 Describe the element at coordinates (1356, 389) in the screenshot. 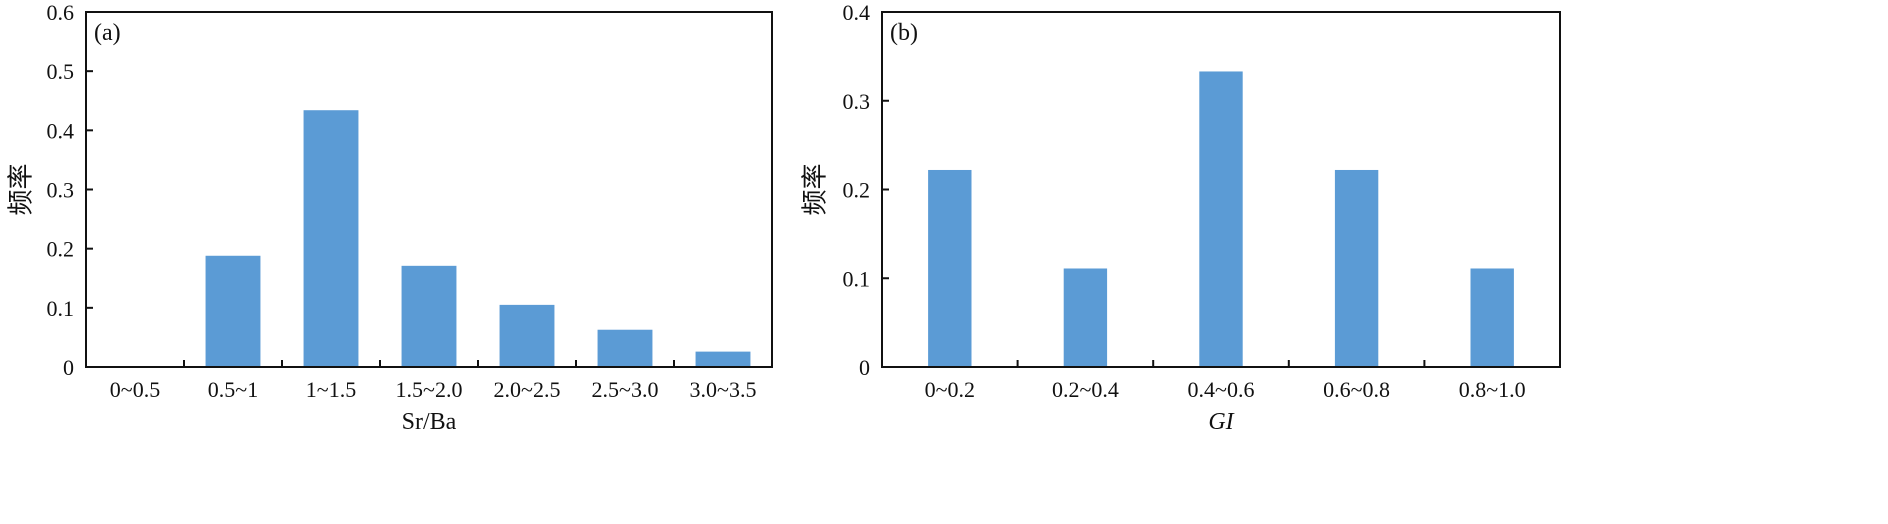

I see `x-tick-label: 0.6~0.8` at that location.